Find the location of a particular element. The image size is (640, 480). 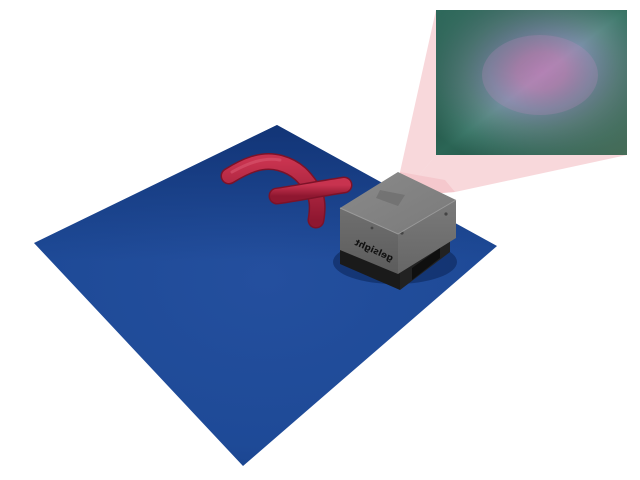

sensor-base is located at coordinates (370, 268).